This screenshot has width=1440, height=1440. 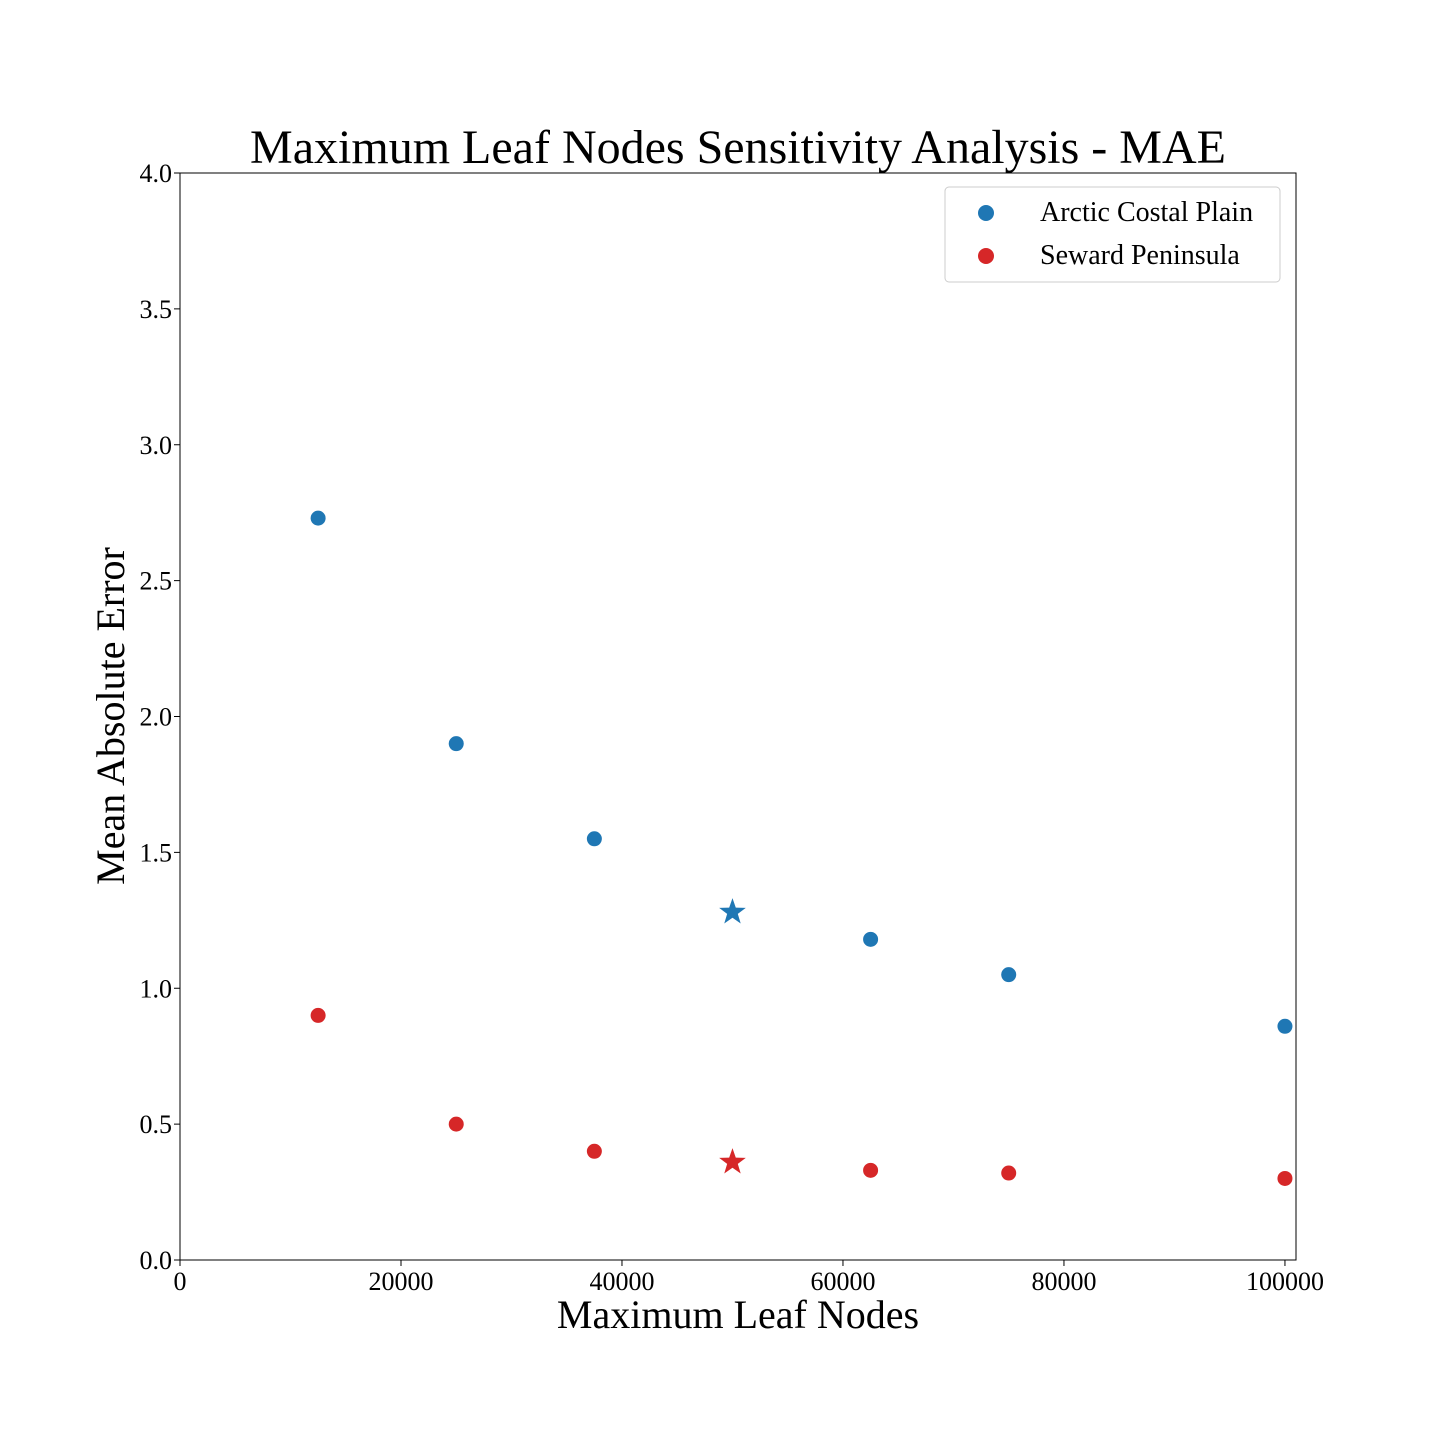 What do you see at coordinates (986, 213) in the screenshot?
I see `legend-marker-arctic-costal-plain` at bounding box center [986, 213].